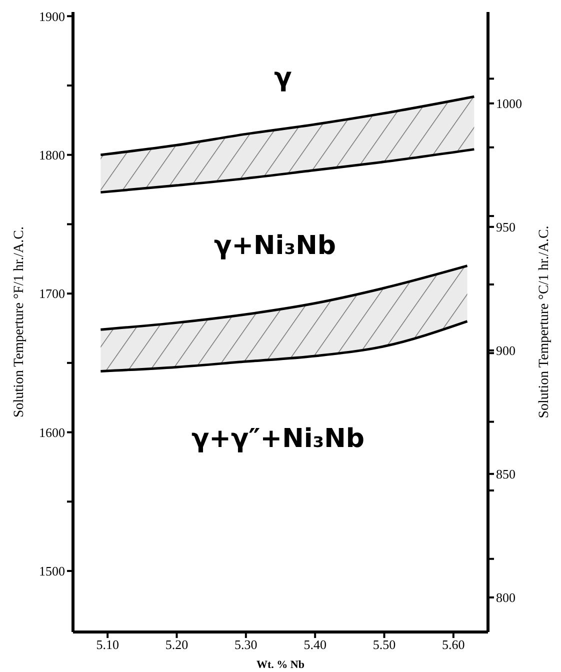 The image size is (561, 672). What do you see at coordinates (544, 322) in the screenshot?
I see `y2-axis-title: Solution Temperture °C/1 hr./A.C.` at bounding box center [544, 322].